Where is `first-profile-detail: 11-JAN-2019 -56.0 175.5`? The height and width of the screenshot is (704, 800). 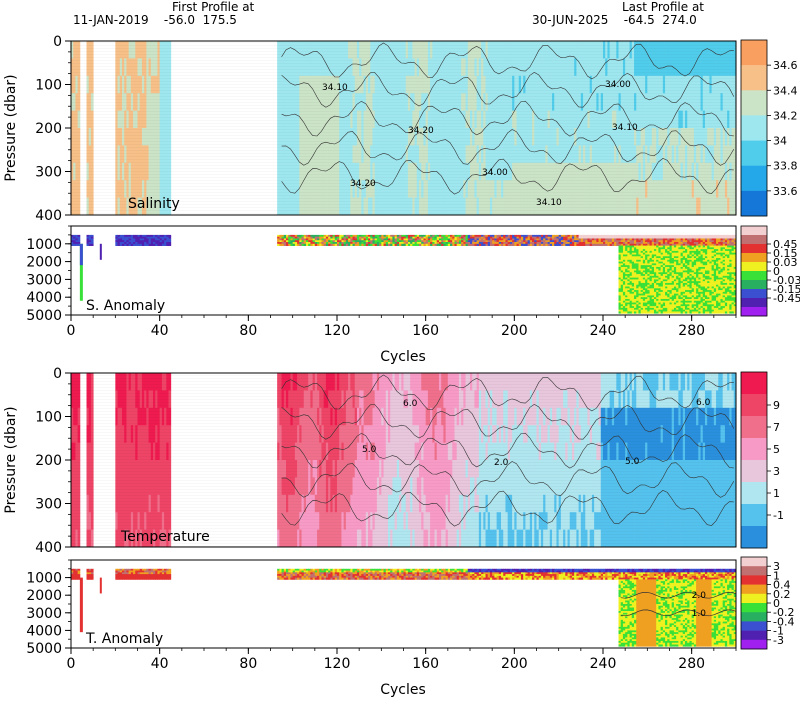 first-profile-detail: 11-JAN-2019 -56.0 175.5 is located at coordinates (155, 20).